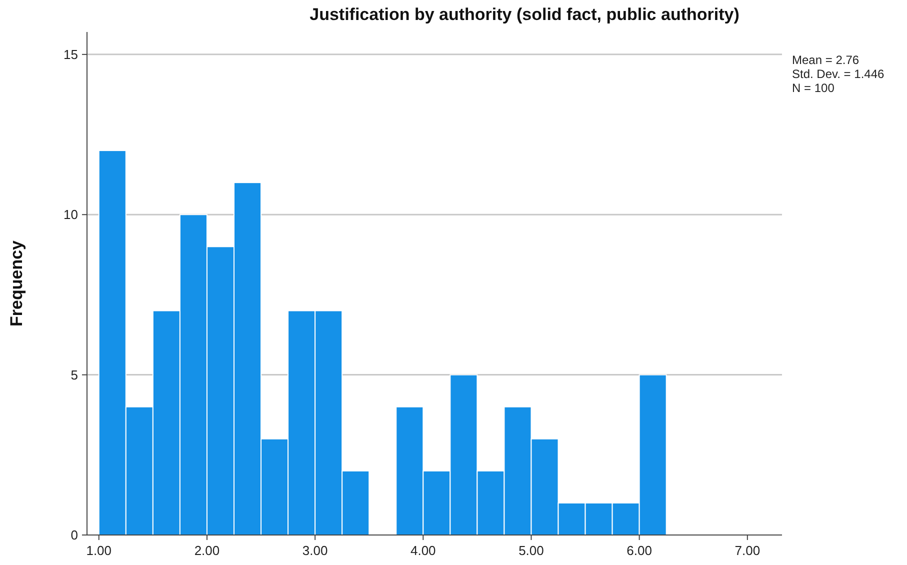  What do you see at coordinates (74, 535) in the screenshot?
I see `y-tick-label: 0` at bounding box center [74, 535].